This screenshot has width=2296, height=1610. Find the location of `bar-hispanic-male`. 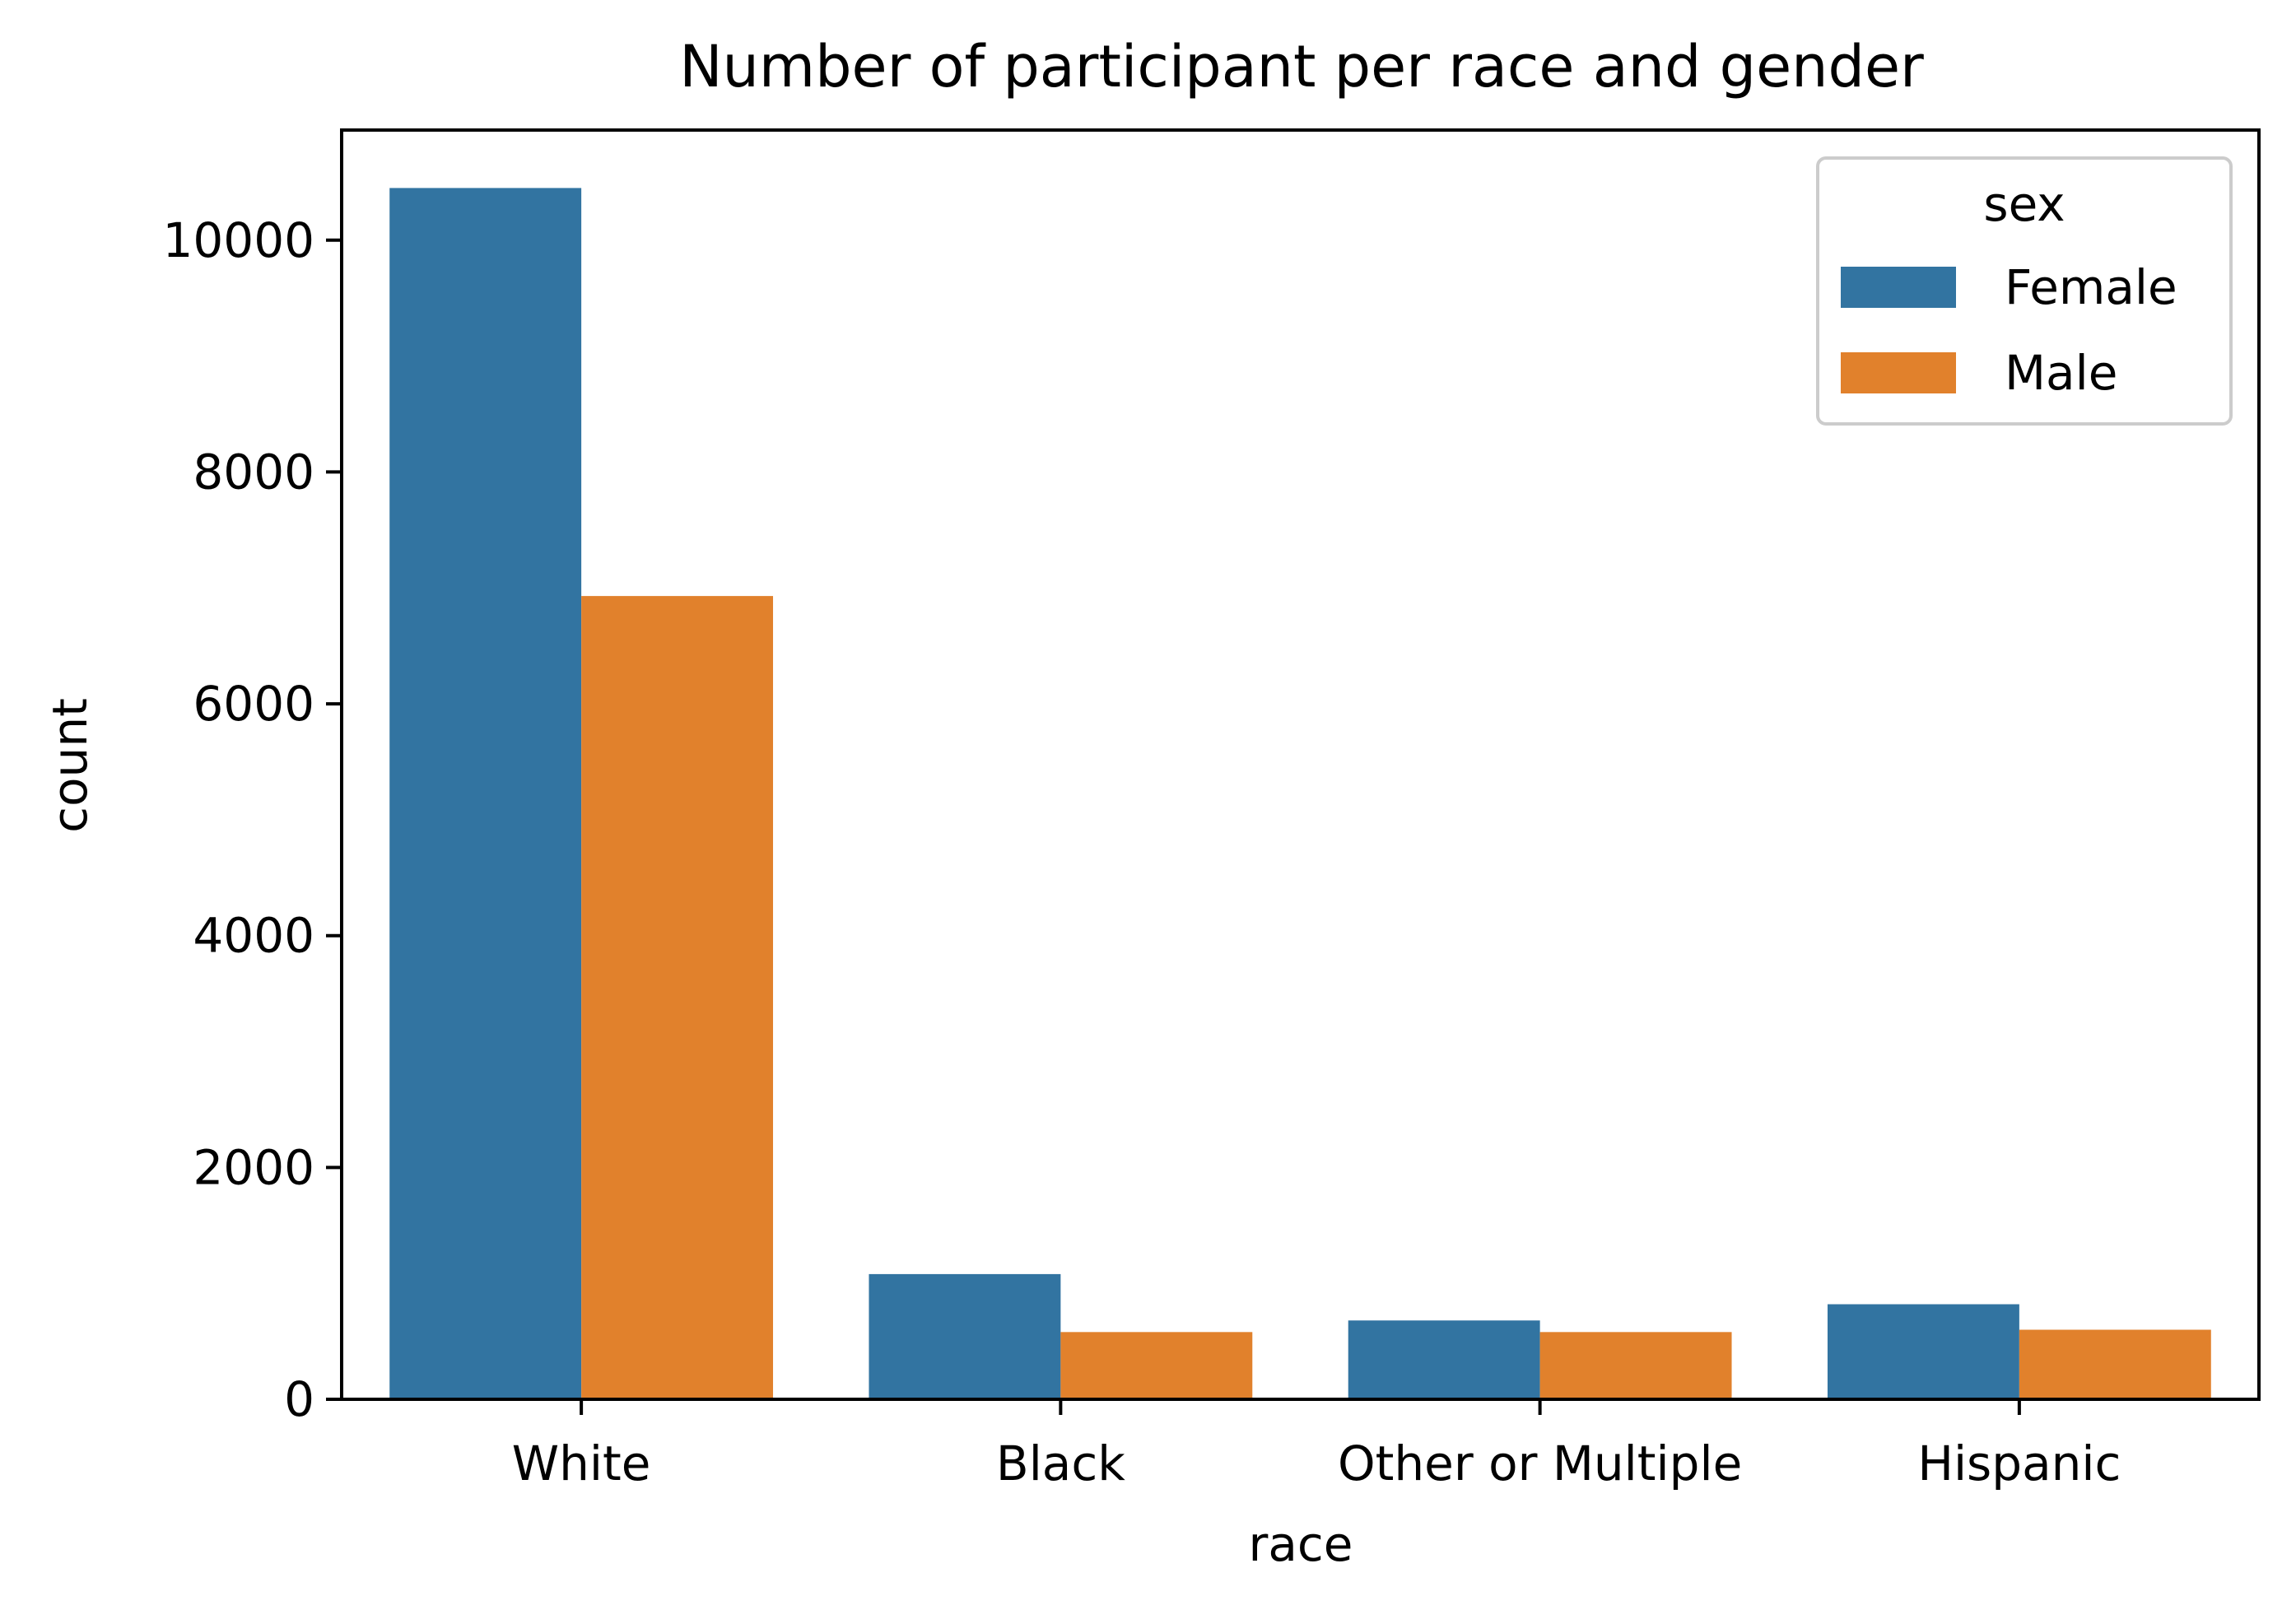

bar-hispanic-male is located at coordinates (2115, 1364).